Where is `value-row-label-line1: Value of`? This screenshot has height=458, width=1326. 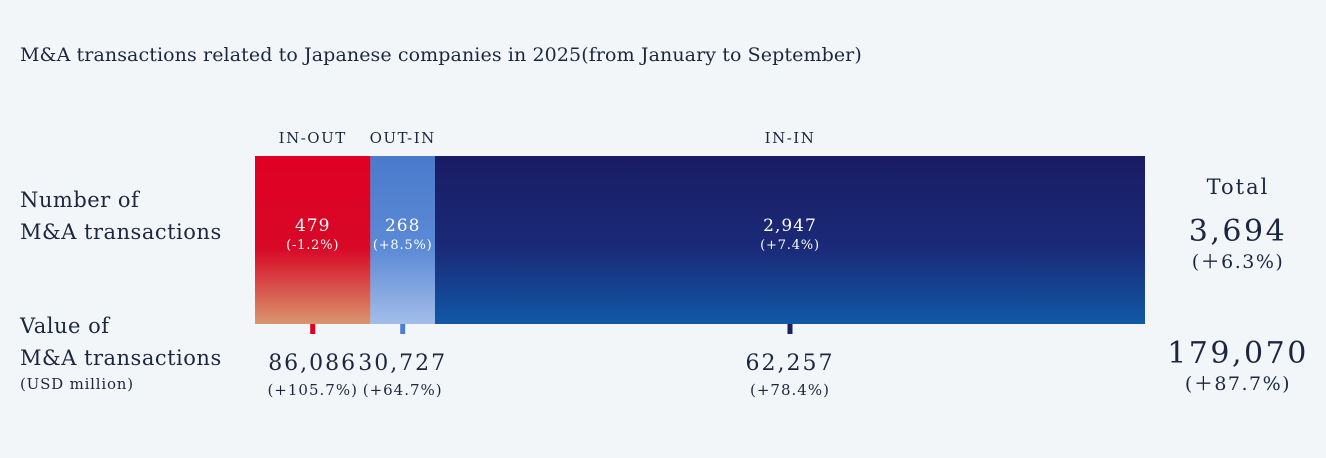 value-row-label-line1: Value of is located at coordinates (65, 326).